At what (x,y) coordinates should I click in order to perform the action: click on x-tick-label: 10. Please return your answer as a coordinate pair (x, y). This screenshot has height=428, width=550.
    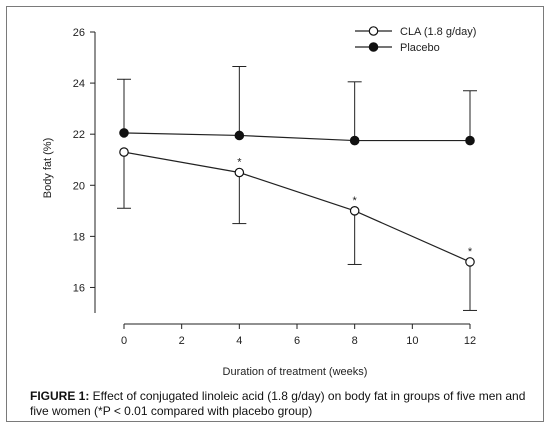
    Looking at the image, I should click on (412, 341).